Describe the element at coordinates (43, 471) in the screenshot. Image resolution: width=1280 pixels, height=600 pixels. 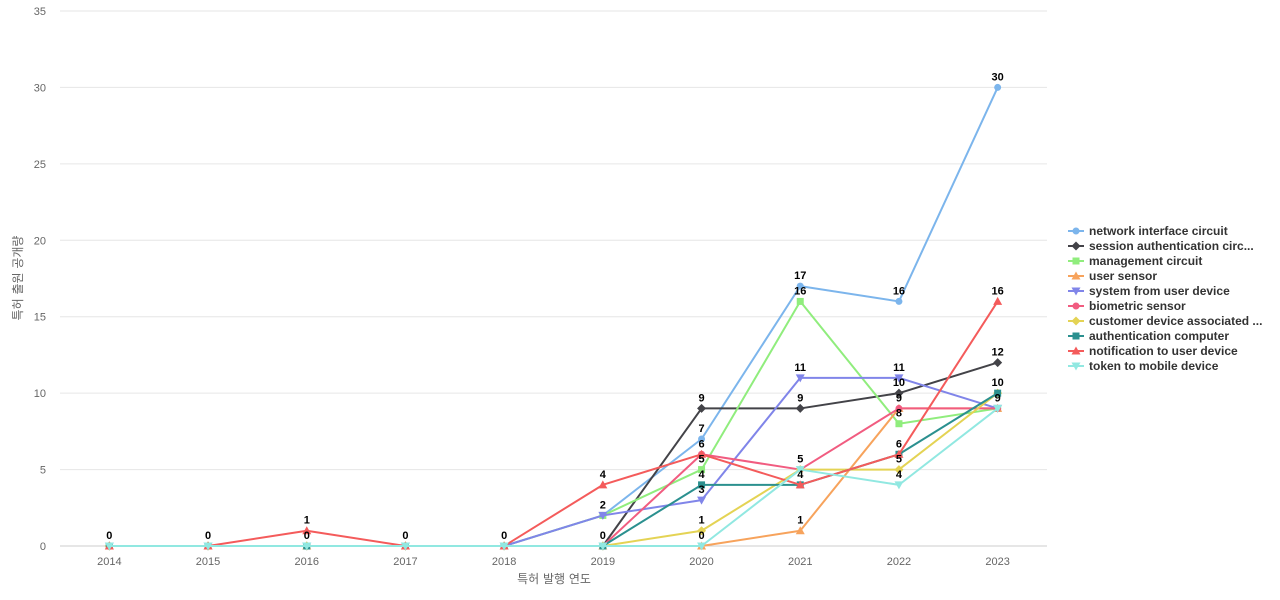
I see `y-tick-label: 5` at that location.